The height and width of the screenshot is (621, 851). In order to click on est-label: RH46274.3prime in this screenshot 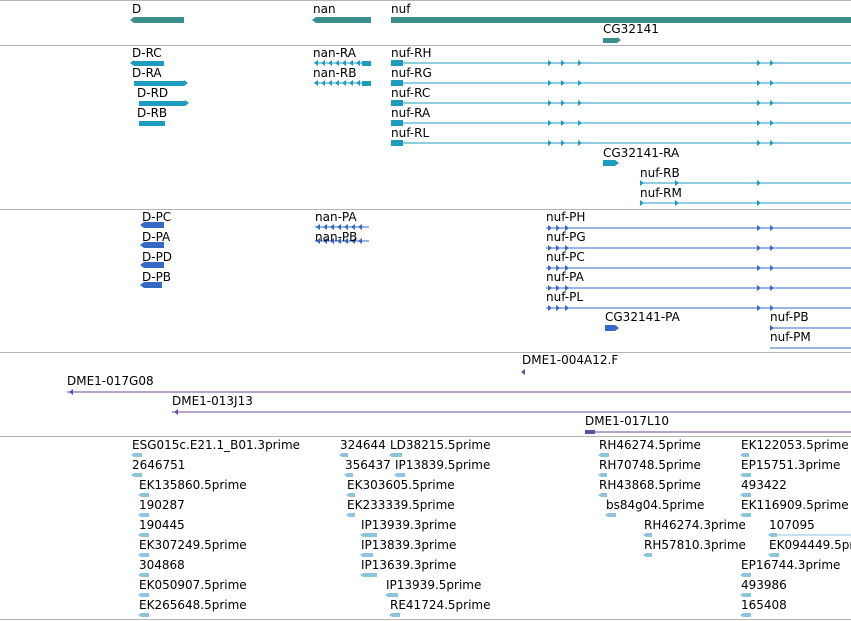, I will do `click(695, 525)`.